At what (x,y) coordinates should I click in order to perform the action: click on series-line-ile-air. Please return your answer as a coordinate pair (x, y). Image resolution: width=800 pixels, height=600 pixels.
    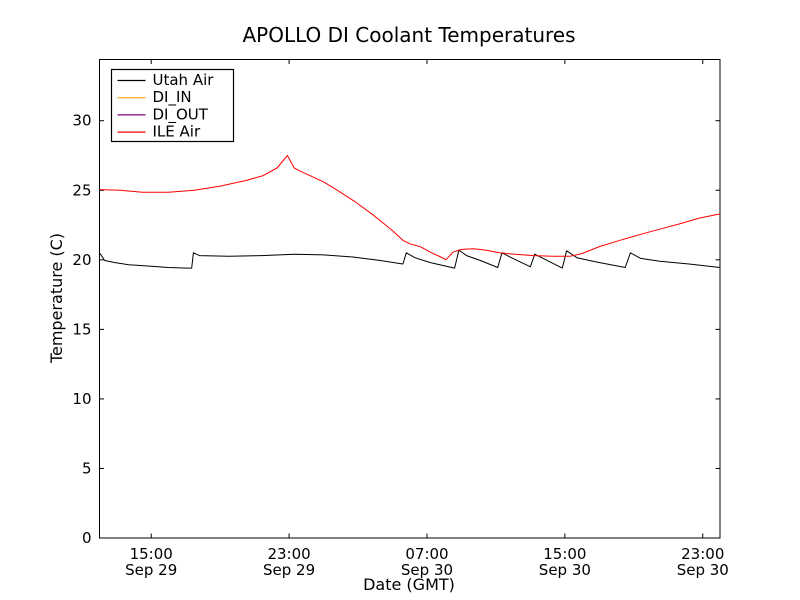
    Looking at the image, I should click on (410, 208).